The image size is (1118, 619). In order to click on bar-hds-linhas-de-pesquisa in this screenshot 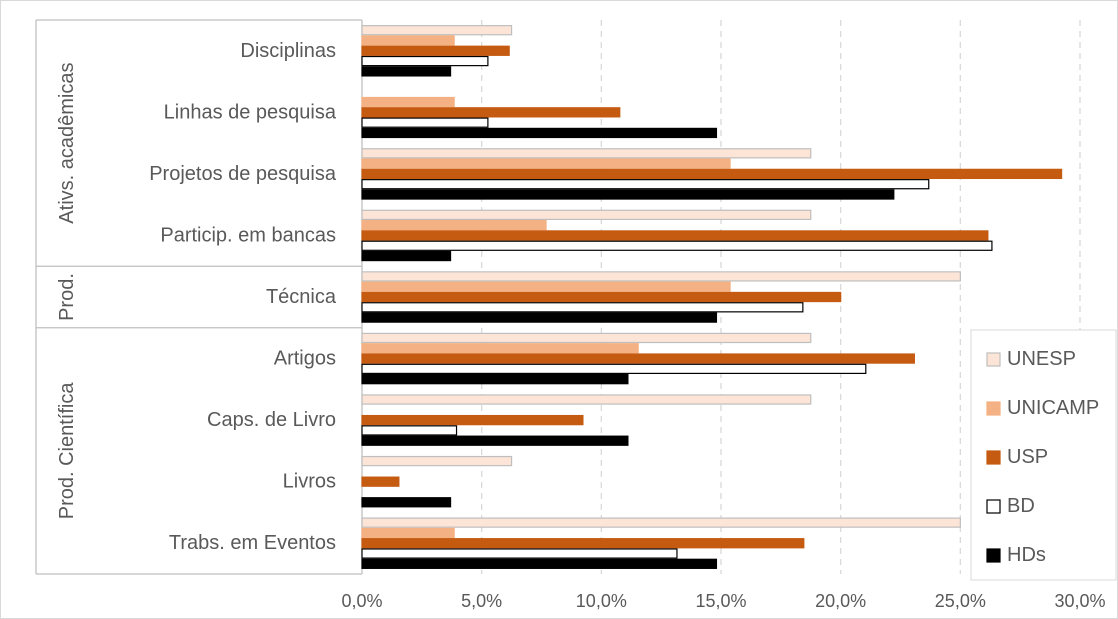, I will do `click(539, 133)`.